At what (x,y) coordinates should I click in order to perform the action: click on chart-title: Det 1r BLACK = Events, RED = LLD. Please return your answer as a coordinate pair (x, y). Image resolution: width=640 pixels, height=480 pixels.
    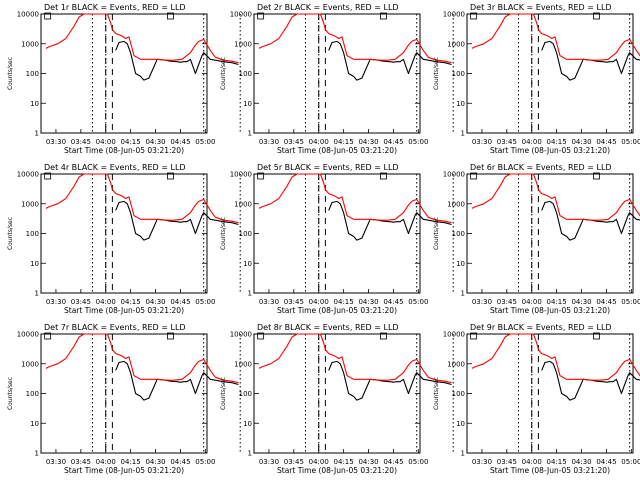
    Looking at the image, I should click on (115, 7).